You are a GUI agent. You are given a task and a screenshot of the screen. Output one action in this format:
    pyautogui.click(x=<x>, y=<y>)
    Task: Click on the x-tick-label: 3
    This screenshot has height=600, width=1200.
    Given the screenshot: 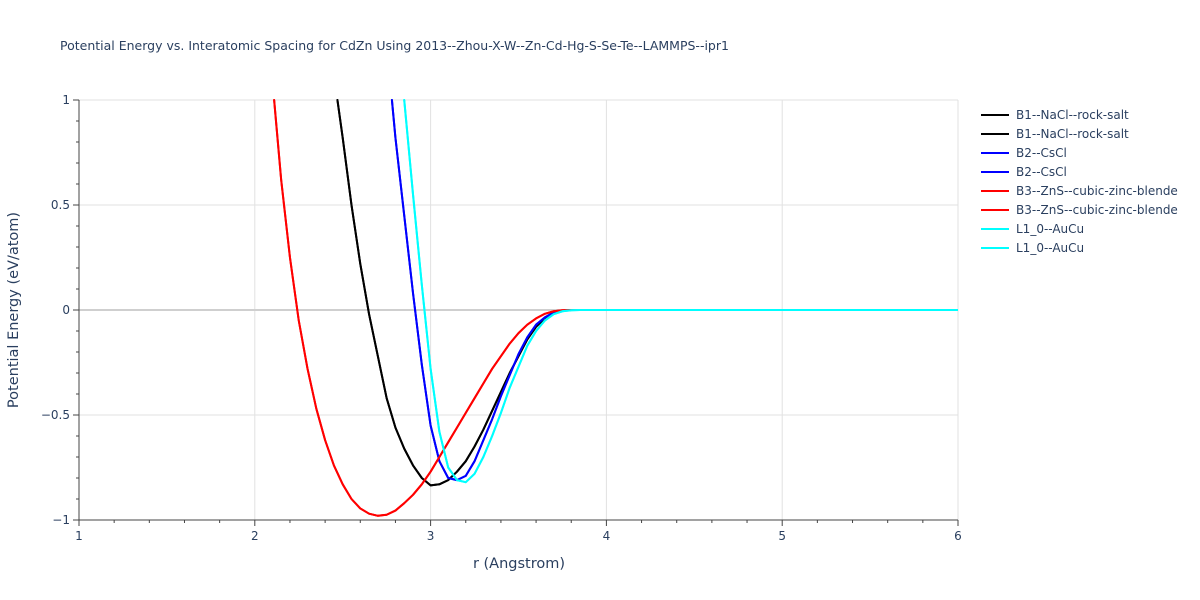 What is the action you would take?
    pyautogui.click(x=431, y=536)
    